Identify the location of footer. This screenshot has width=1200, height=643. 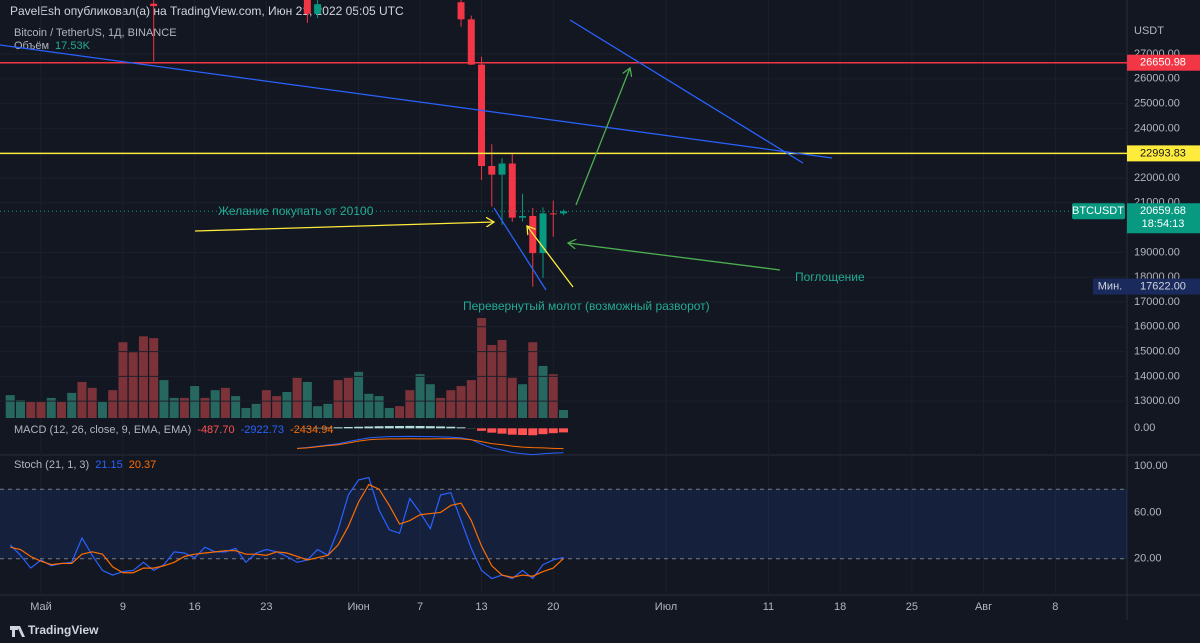
(600, 631).